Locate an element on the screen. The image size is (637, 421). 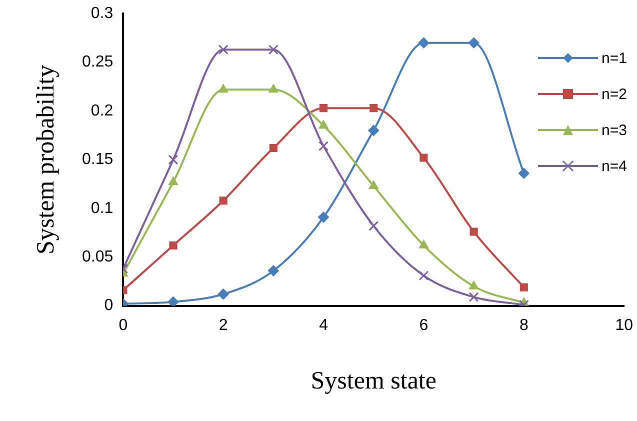
x-tick-label: 2 is located at coordinates (223, 325).